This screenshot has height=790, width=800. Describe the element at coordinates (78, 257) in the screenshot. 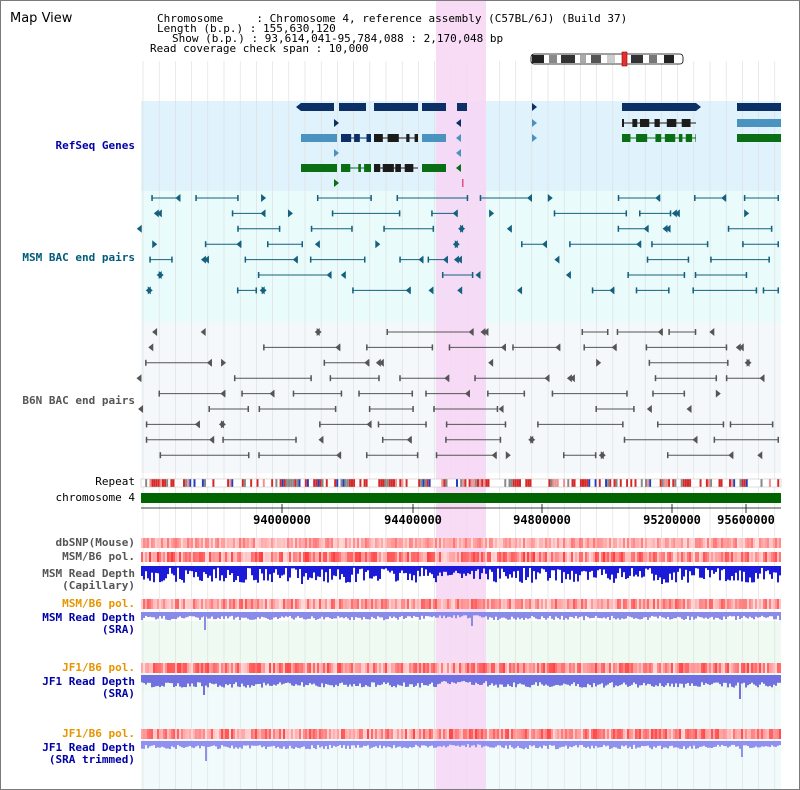

I see `track-label-msm-bac: MSM BAC end pairs` at that location.